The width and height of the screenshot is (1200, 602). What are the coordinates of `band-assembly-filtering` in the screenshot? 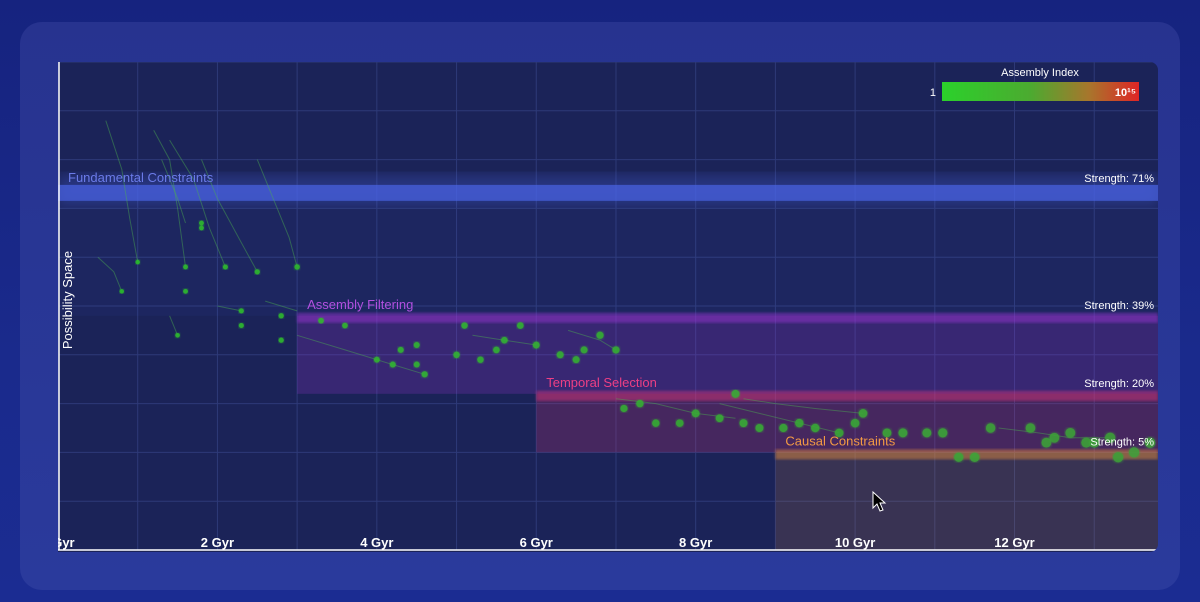 It's located at (727, 353).